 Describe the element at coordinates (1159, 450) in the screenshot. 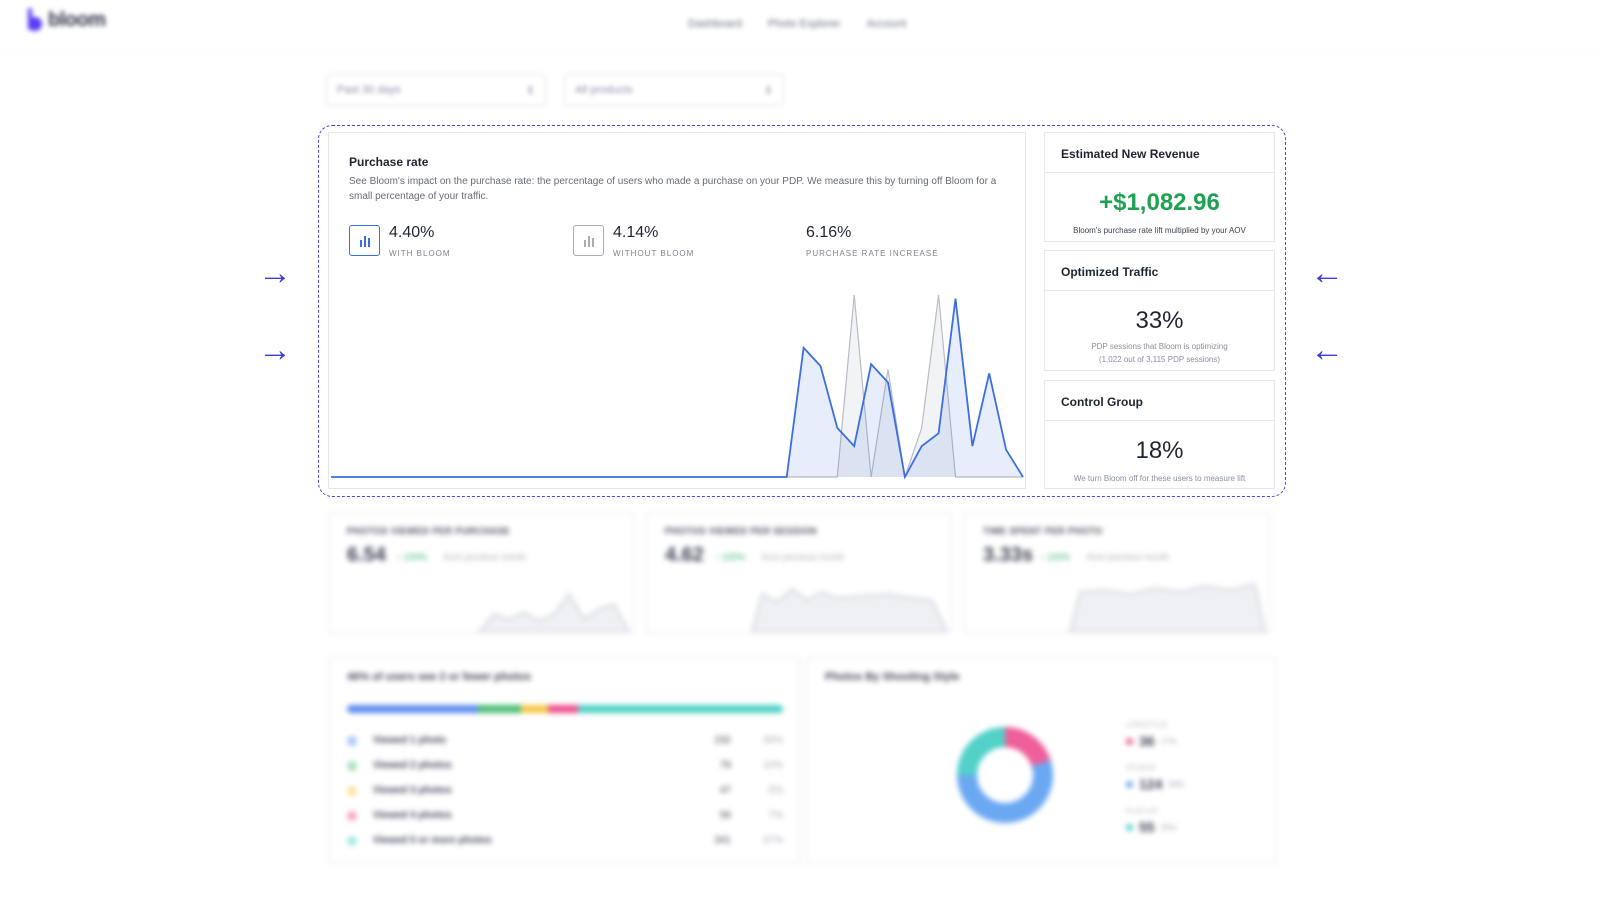

I see `control-value: 18%` at that location.